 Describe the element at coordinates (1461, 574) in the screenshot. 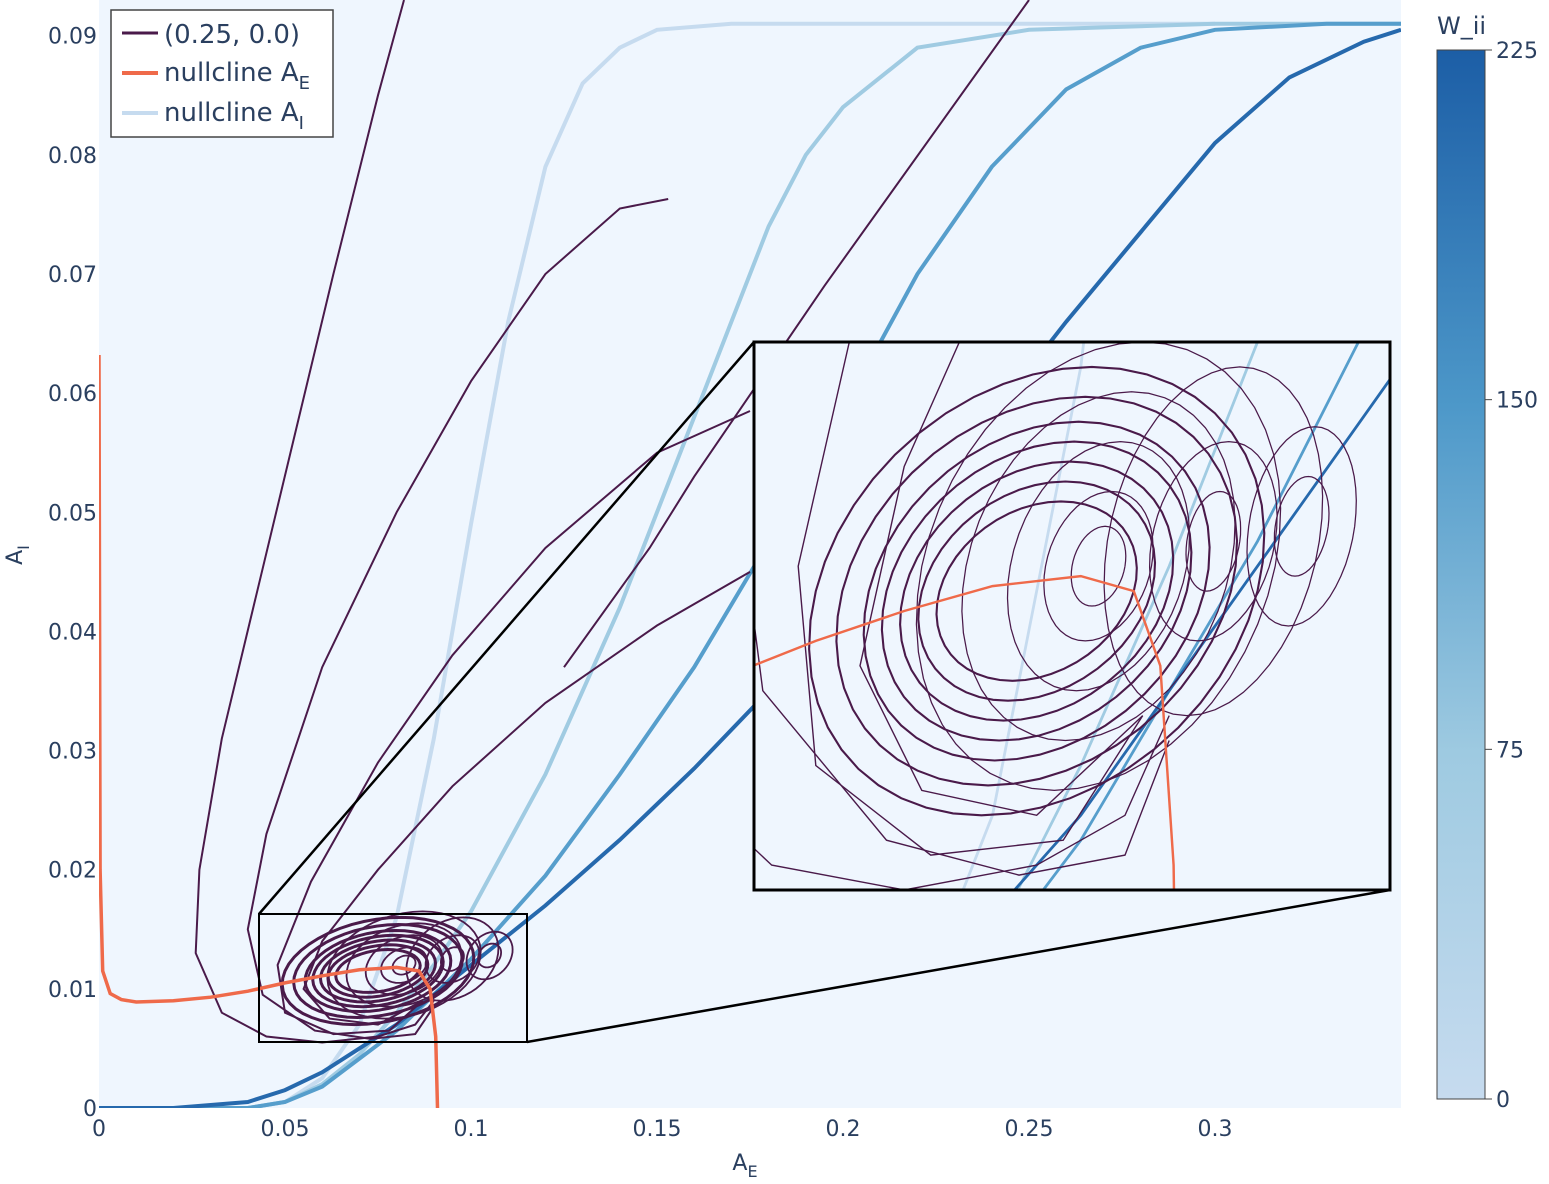

I see `colorbar-gradient` at that location.